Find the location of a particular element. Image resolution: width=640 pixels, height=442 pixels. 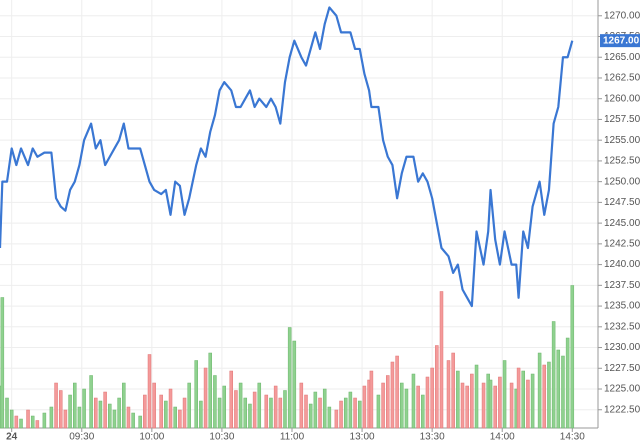

y-tick-label: 1252.50 is located at coordinates (622, 161).